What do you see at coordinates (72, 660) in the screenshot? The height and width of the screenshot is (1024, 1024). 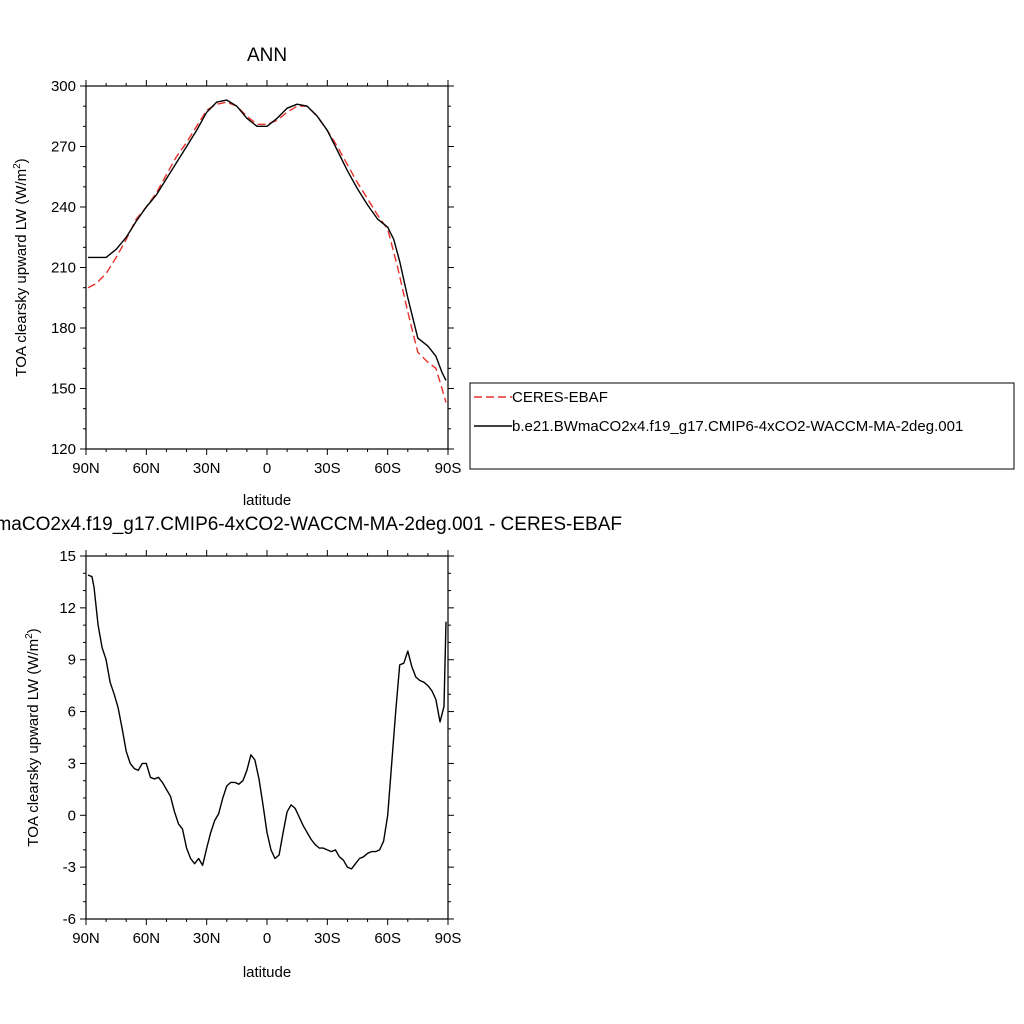 I see `y-tick-label: 9` at bounding box center [72, 660].